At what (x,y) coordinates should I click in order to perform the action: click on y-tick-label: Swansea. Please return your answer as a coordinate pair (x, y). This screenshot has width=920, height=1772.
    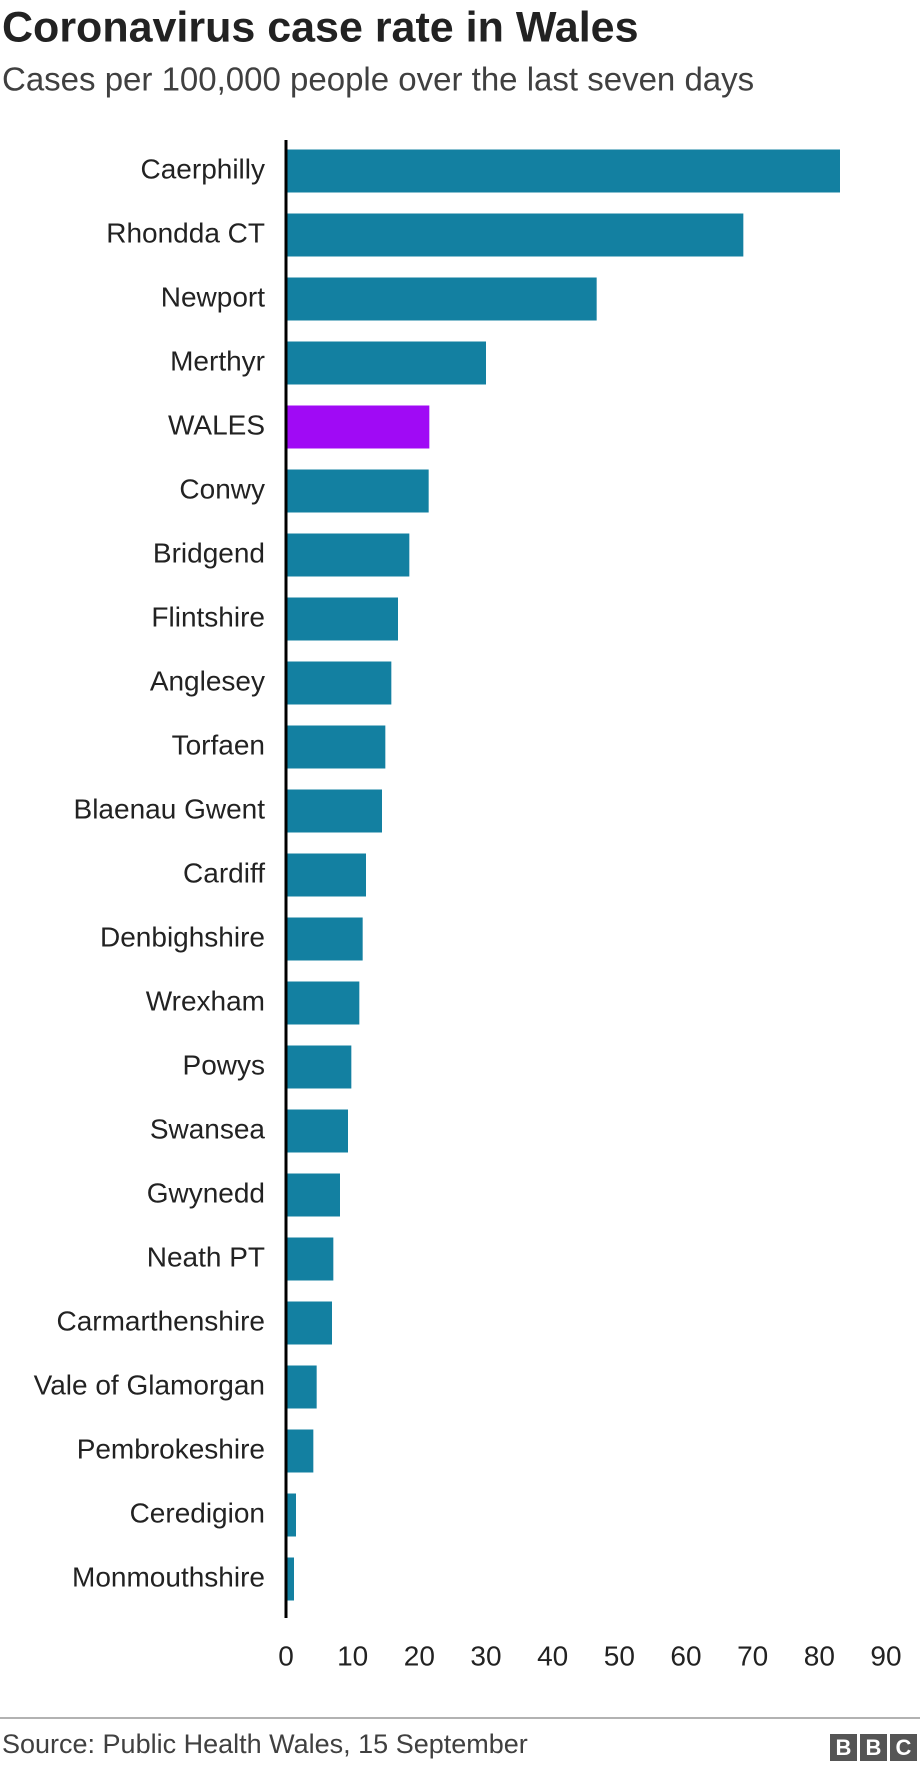
    Looking at the image, I should click on (208, 1128).